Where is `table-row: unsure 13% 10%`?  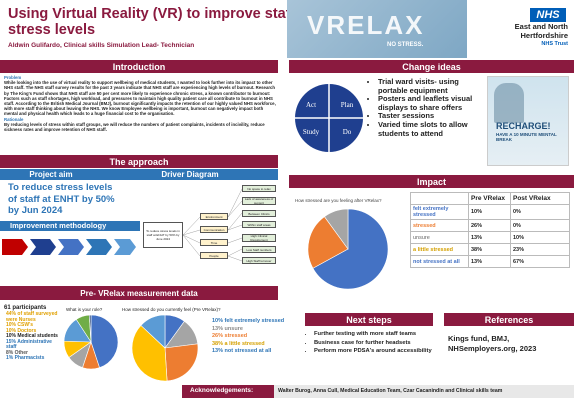
table-row: unsure 13% 10% is located at coordinates (490, 237).